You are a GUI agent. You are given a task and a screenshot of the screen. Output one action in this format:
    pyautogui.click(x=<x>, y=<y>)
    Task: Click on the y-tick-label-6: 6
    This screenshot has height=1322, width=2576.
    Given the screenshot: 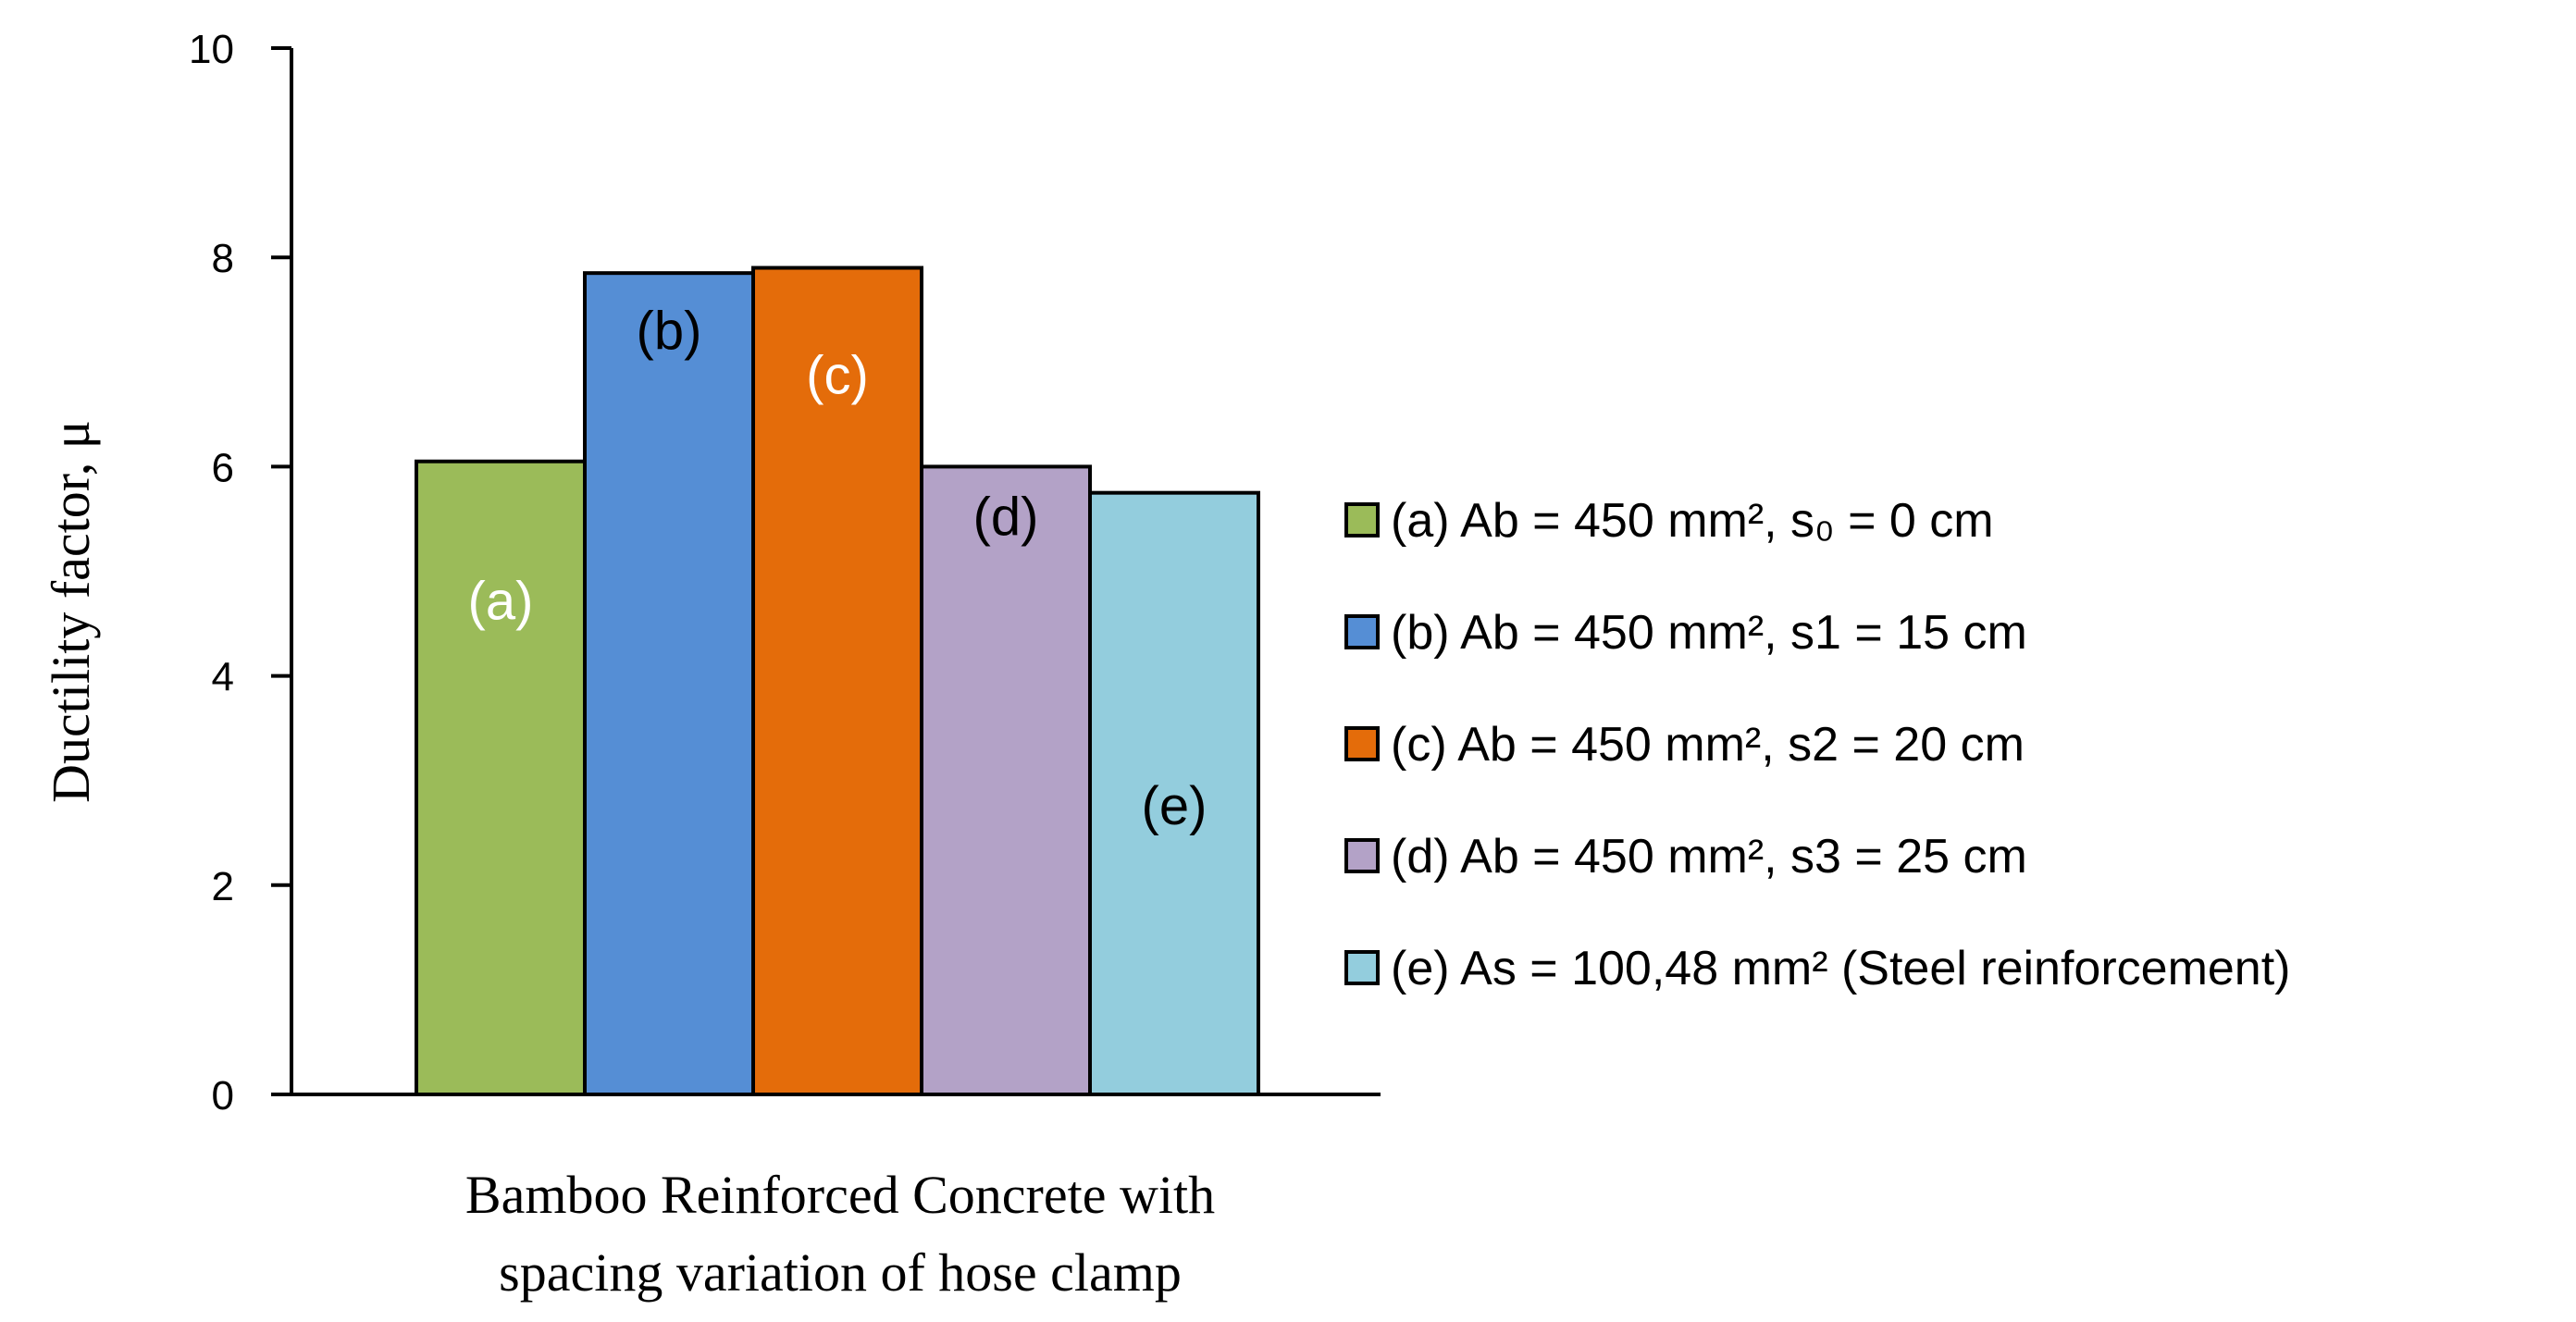 What is the action you would take?
    pyautogui.click(x=223, y=467)
    